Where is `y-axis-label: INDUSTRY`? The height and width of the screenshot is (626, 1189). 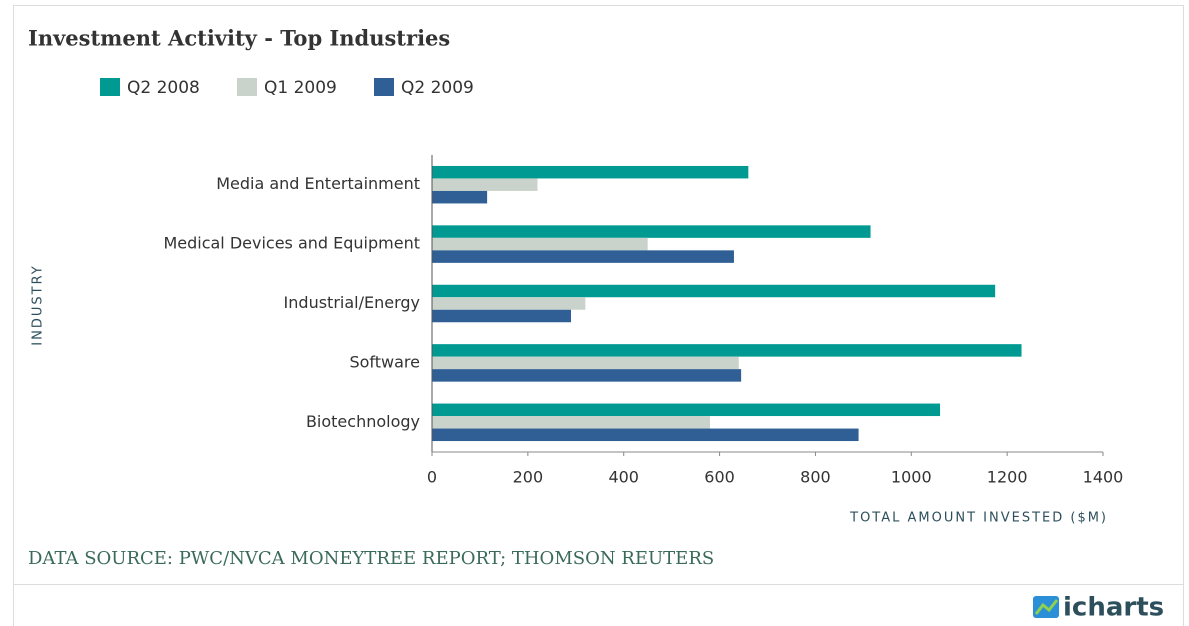 y-axis-label: INDUSTRY is located at coordinates (38, 304).